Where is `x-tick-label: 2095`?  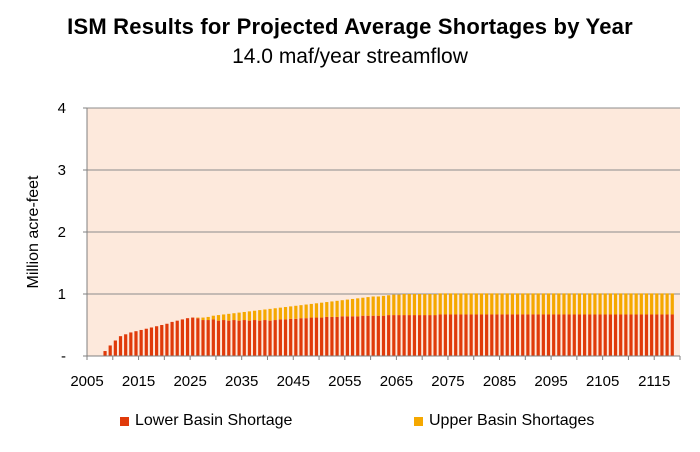
x-tick-label: 2095 is located at coordinates (550, 381).